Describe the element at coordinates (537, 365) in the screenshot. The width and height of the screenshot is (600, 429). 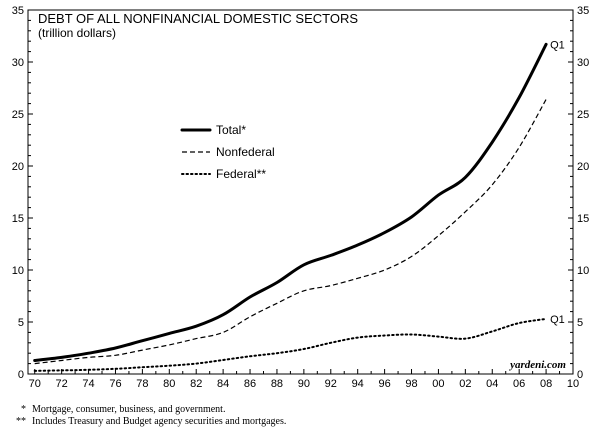
I see `source-label: yardeni.com` at that location.